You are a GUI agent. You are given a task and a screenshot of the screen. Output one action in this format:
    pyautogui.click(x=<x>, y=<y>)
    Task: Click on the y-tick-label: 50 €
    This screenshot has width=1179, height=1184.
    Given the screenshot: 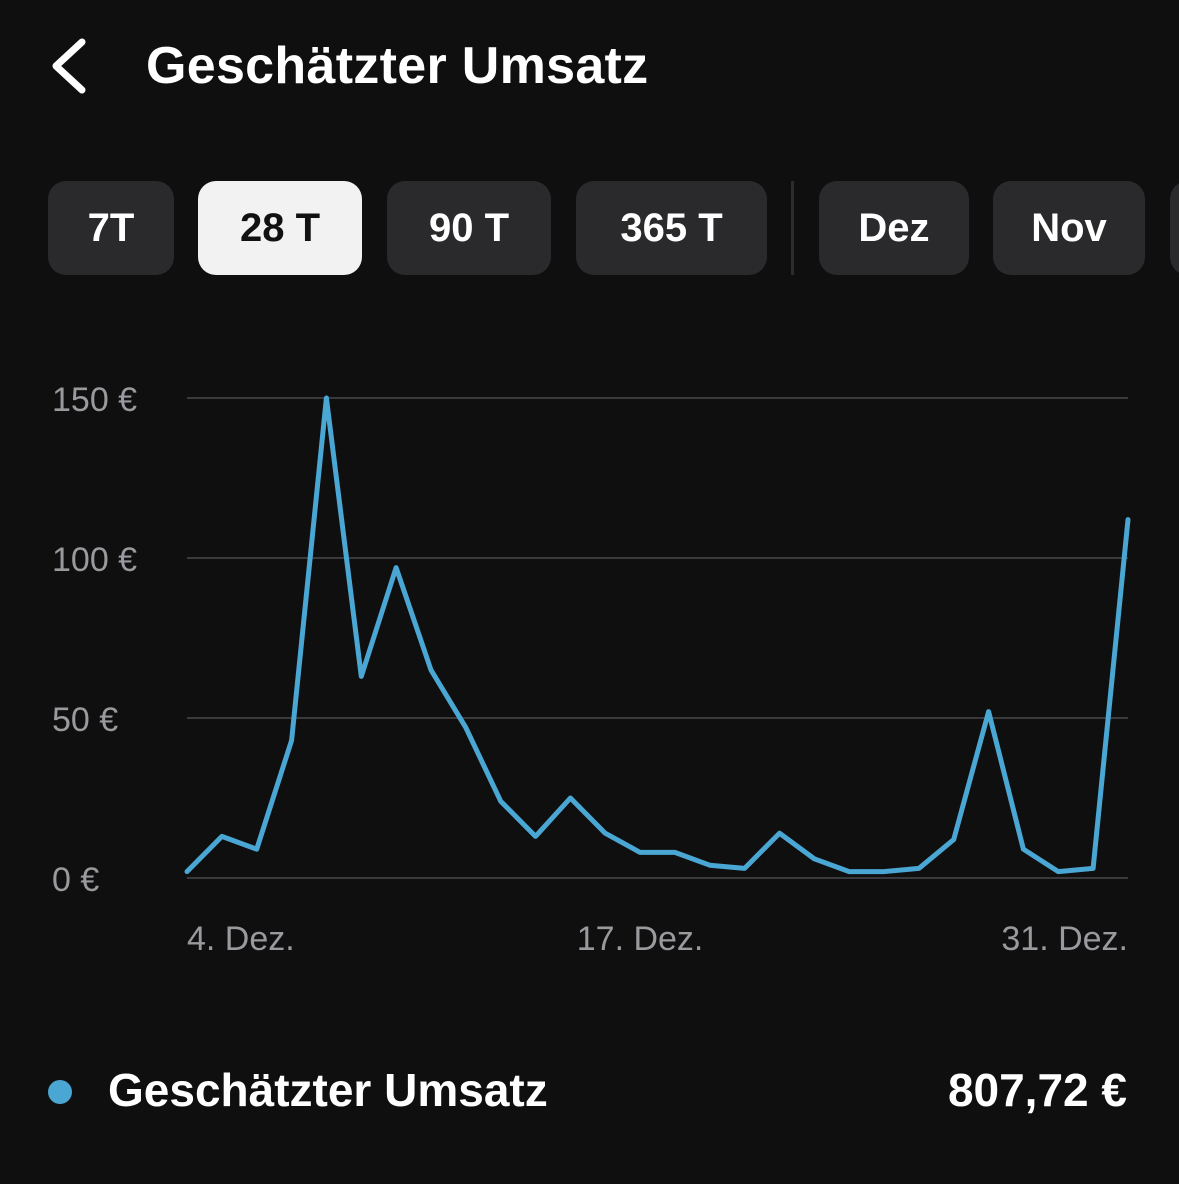 What is the action you would take?
    pyautogui.click(x=85, y=720)
    